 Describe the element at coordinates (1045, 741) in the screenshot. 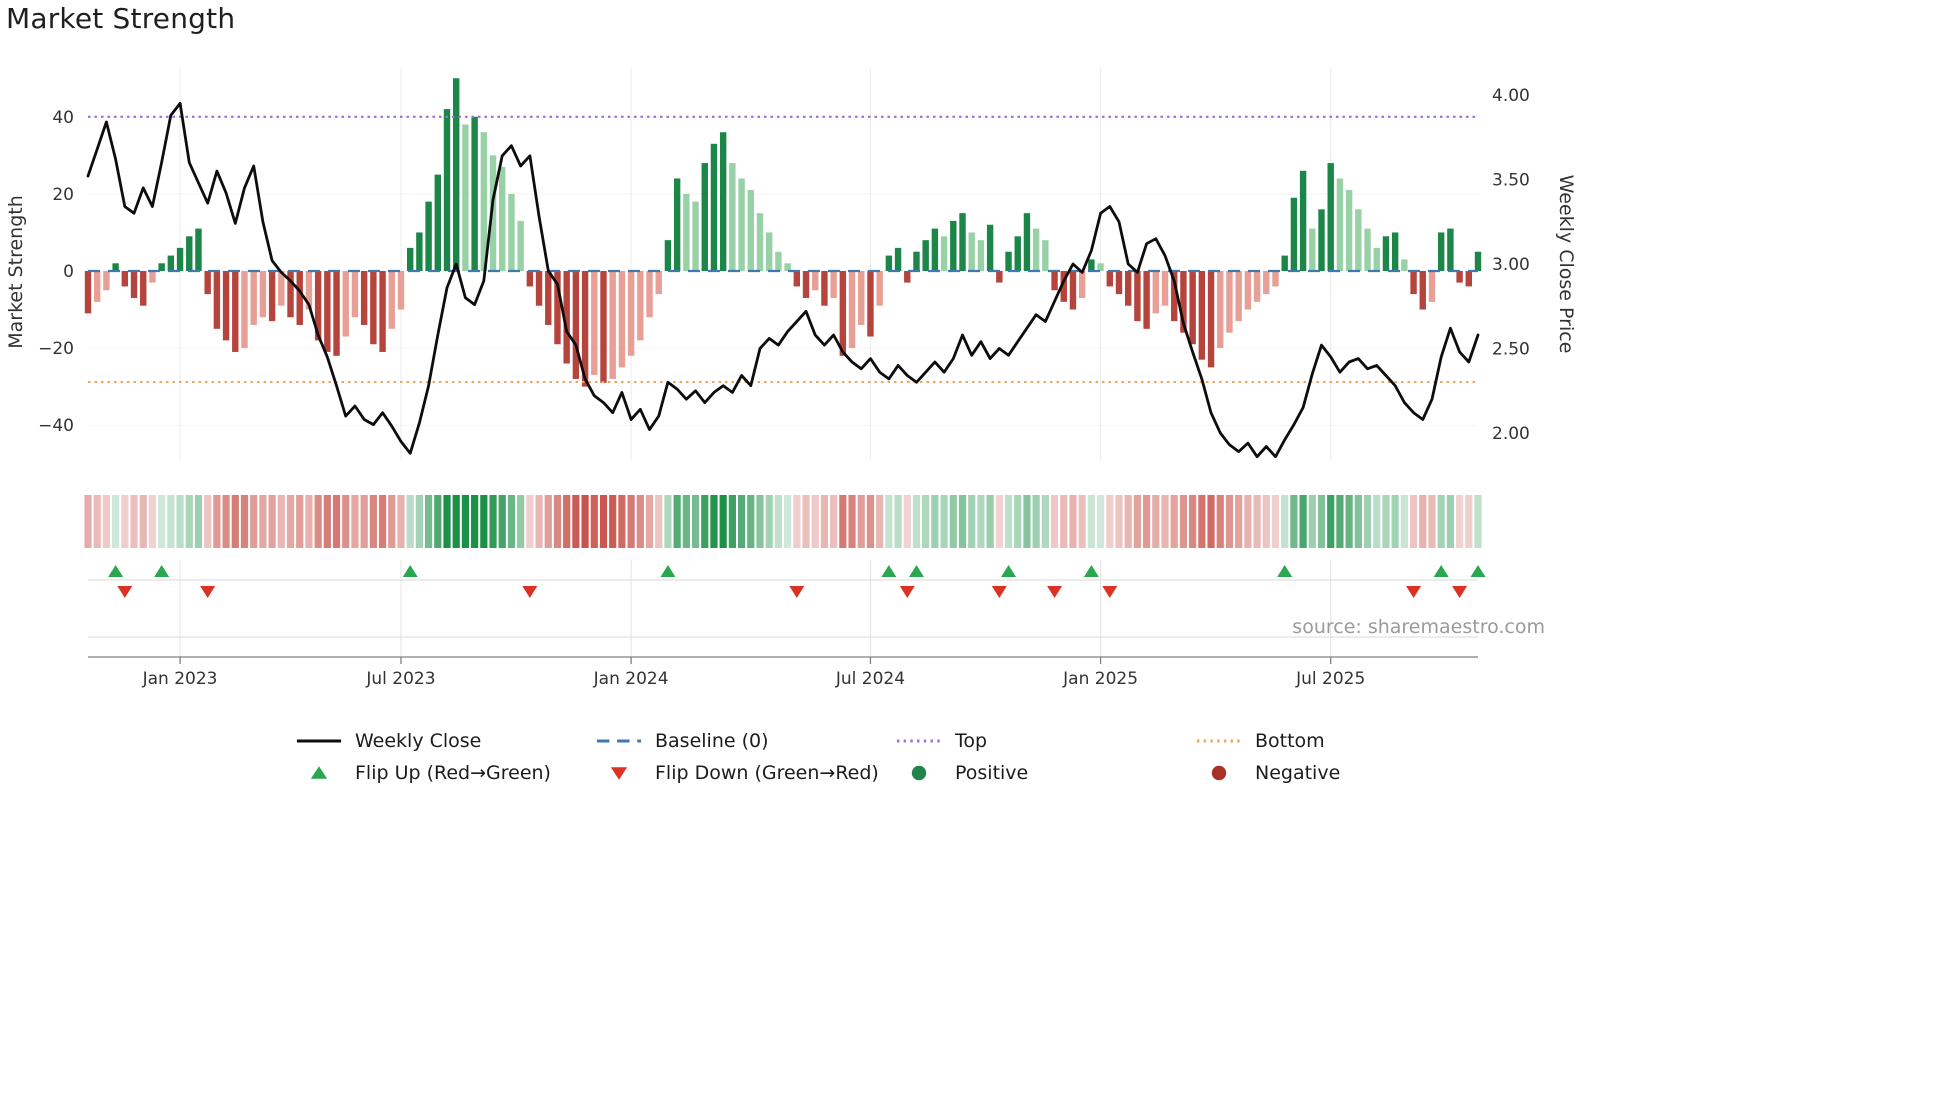

I see `legend-item-top: Top` at that location.